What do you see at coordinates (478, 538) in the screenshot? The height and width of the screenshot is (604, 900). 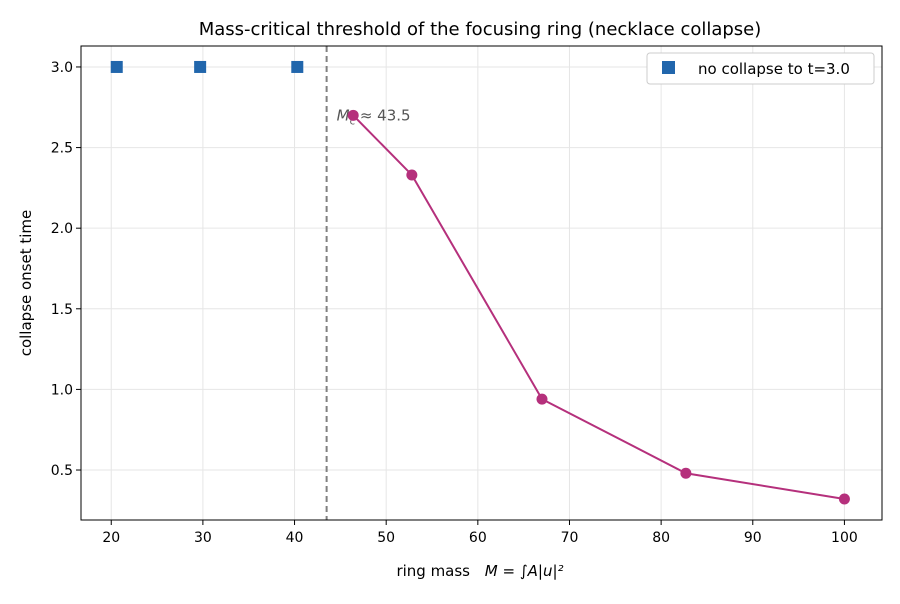 I see `x-tick-label: 60` at bounding box center [478, 538].